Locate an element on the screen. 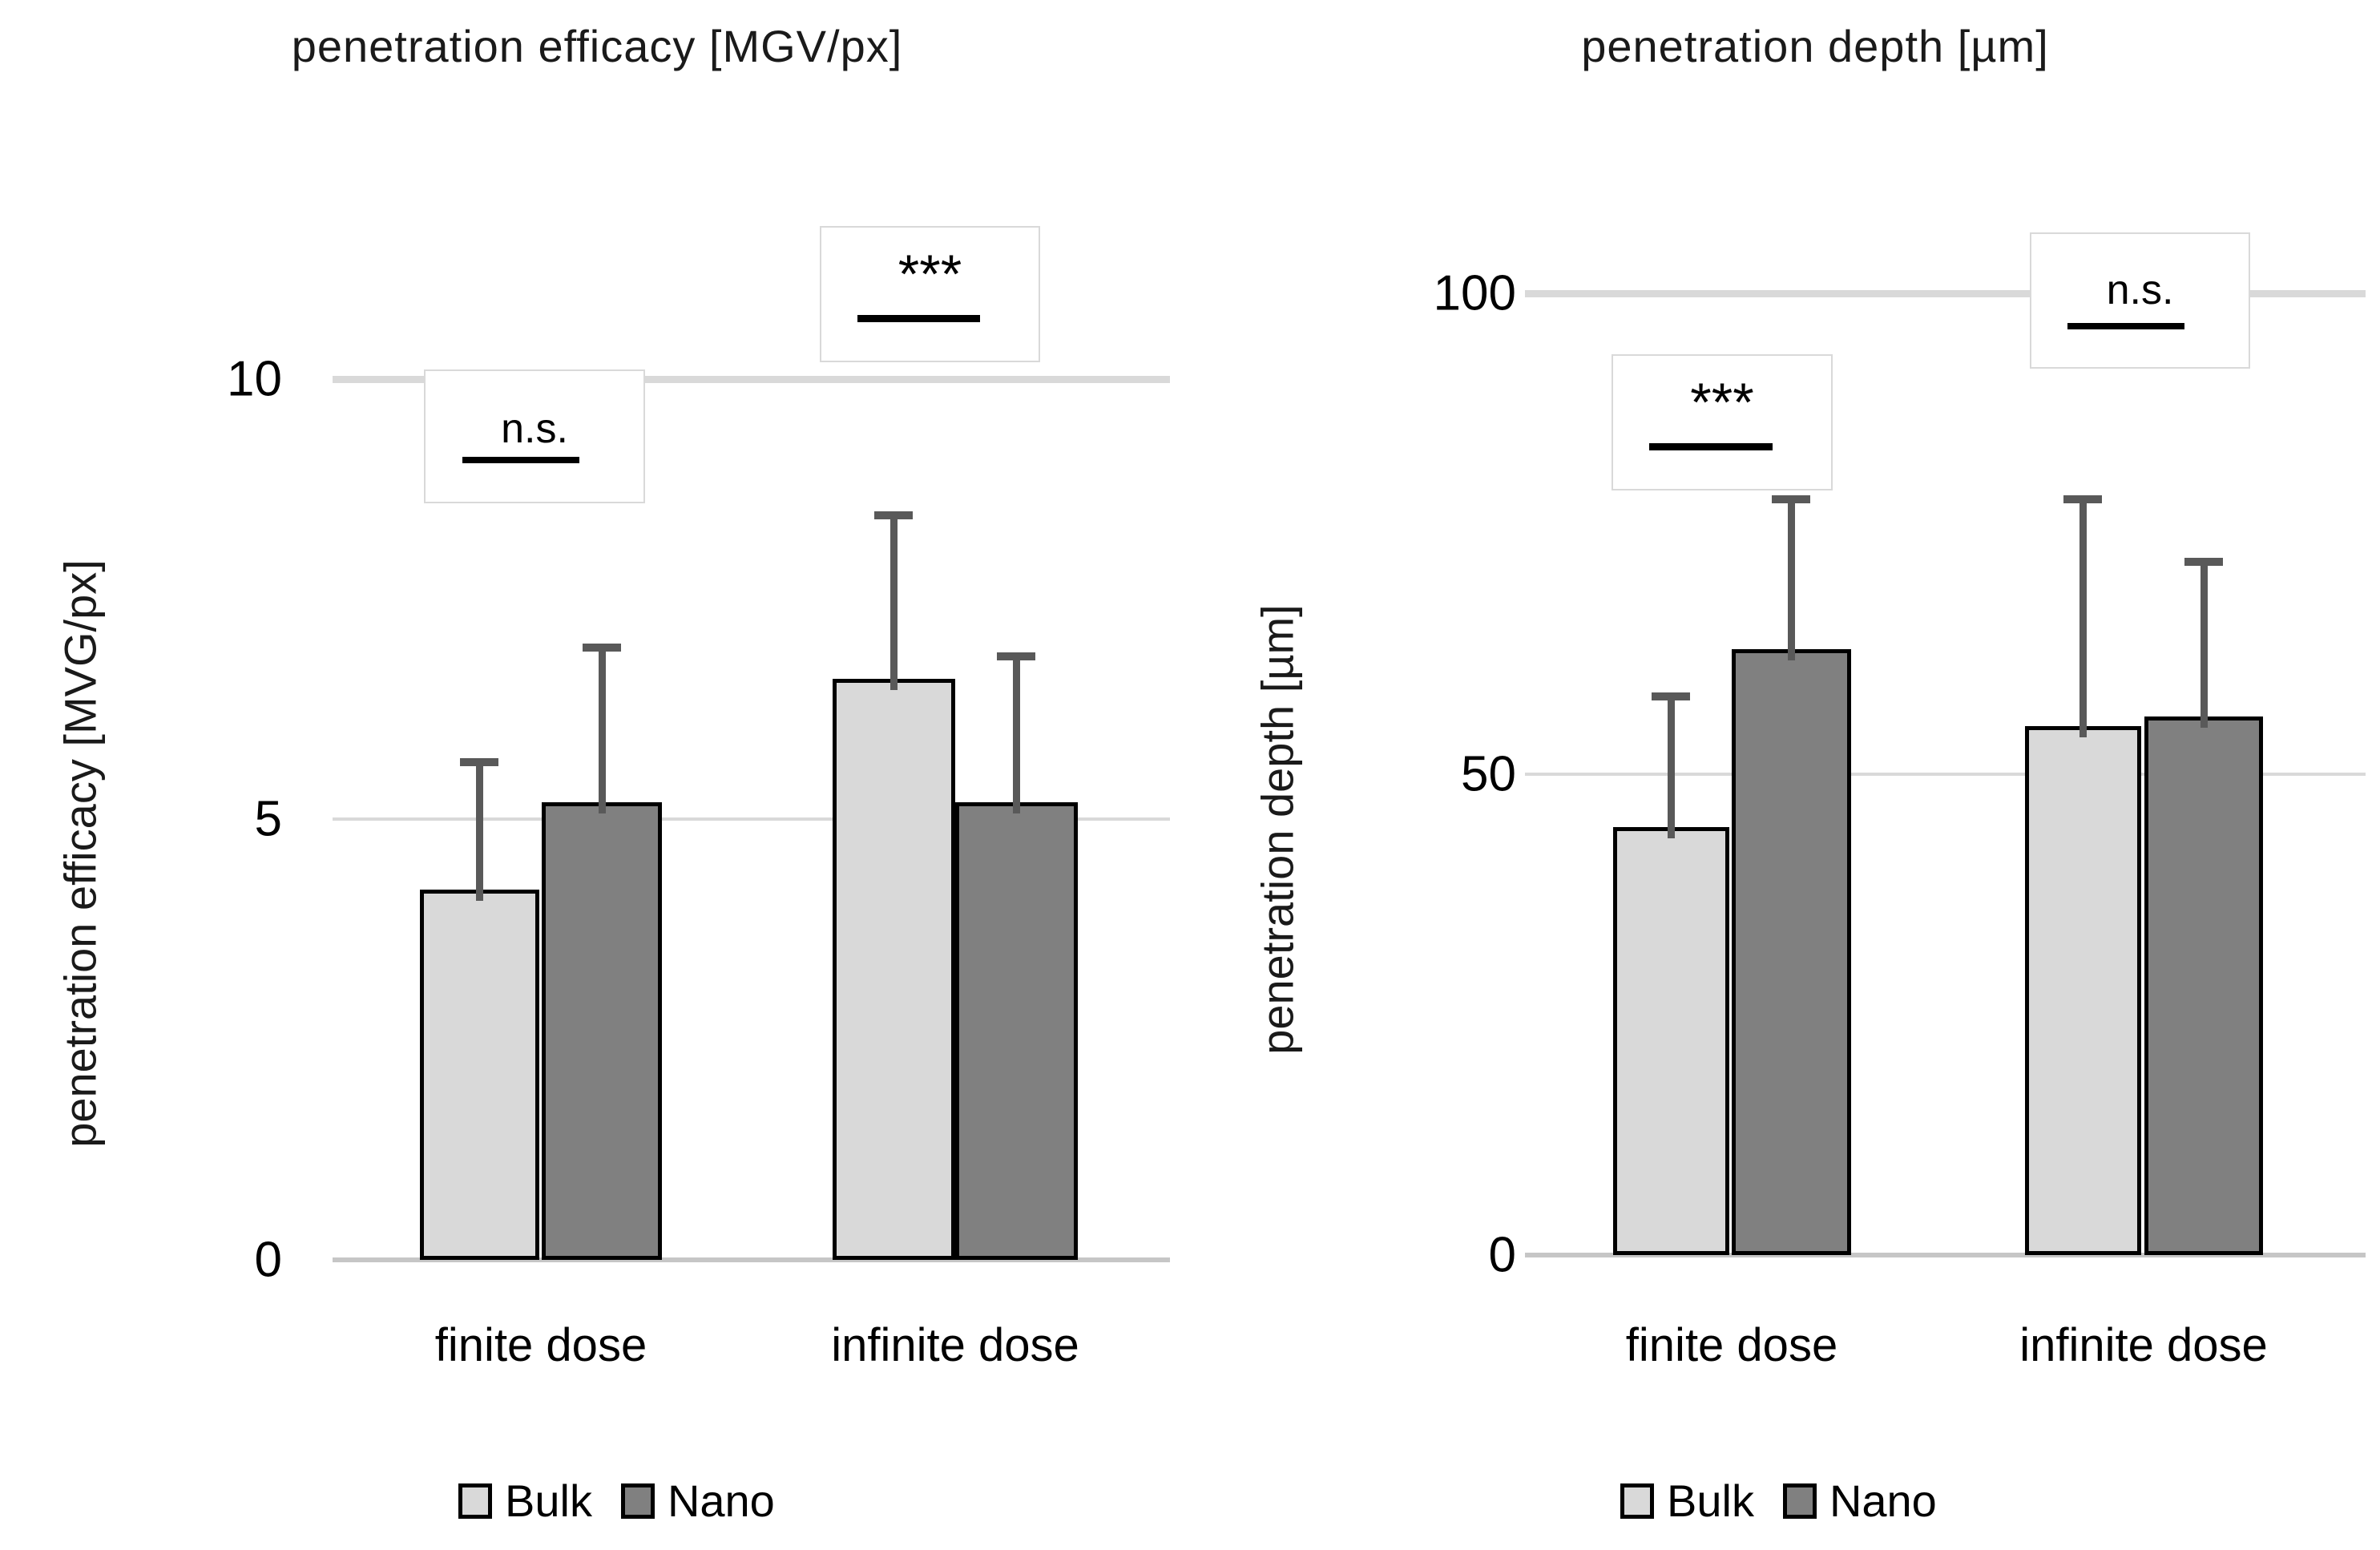 The height and width of the screenshot is (1550, 2380). chart-right-y-axis-label: penetration depth [µm] is located at coordinates (1277, 829).